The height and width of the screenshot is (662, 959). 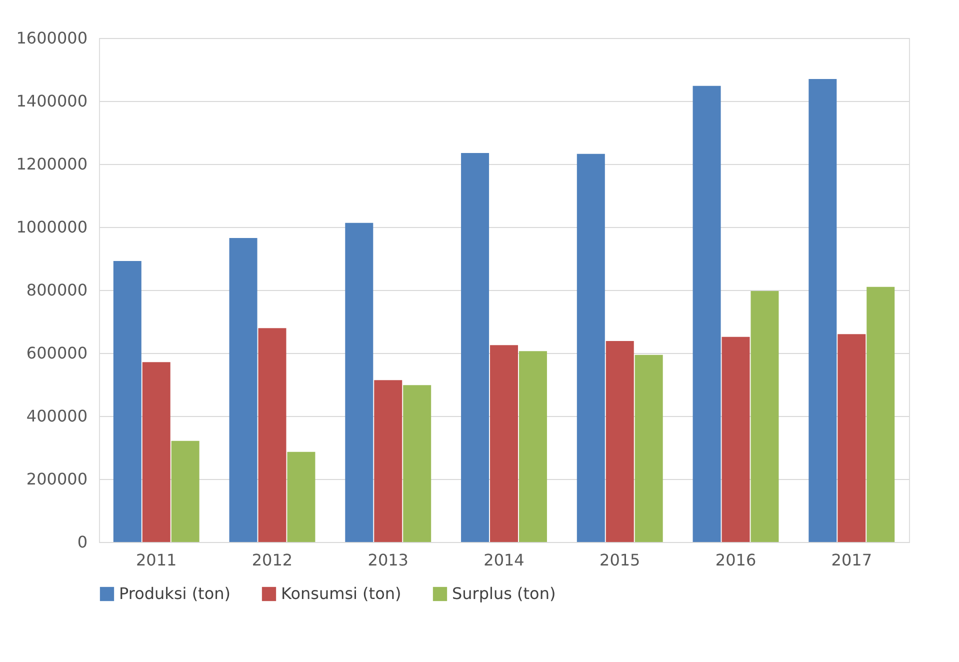 I want to click on y-tick-label: 1200000, so click(x=52, y=164).